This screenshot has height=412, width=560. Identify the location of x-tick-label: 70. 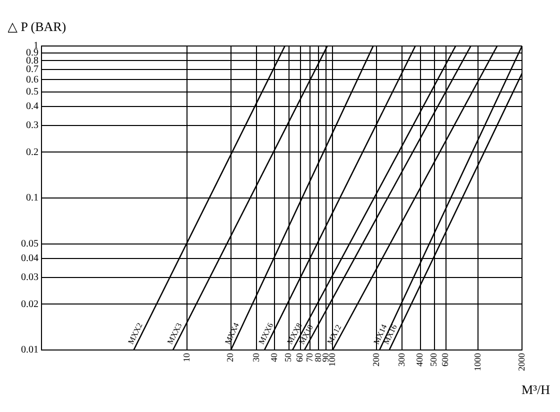
(309, 357).